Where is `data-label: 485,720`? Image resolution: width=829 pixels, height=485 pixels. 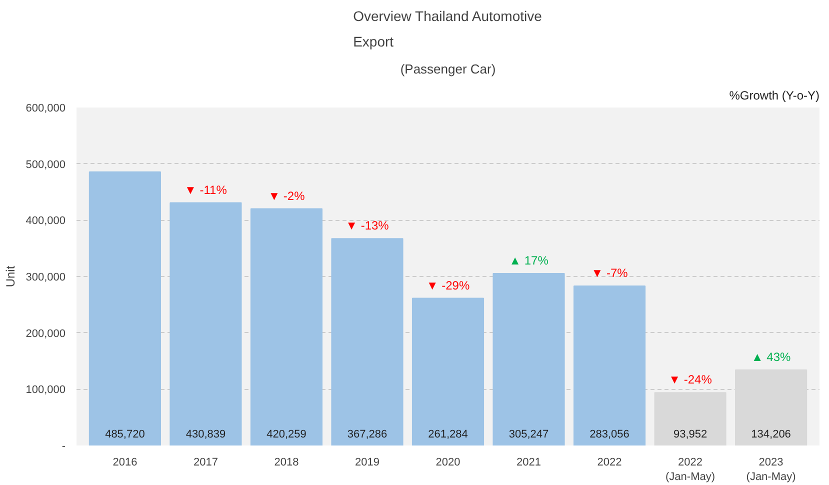
data-label: 485,720 is located at coordinates (125, 434).